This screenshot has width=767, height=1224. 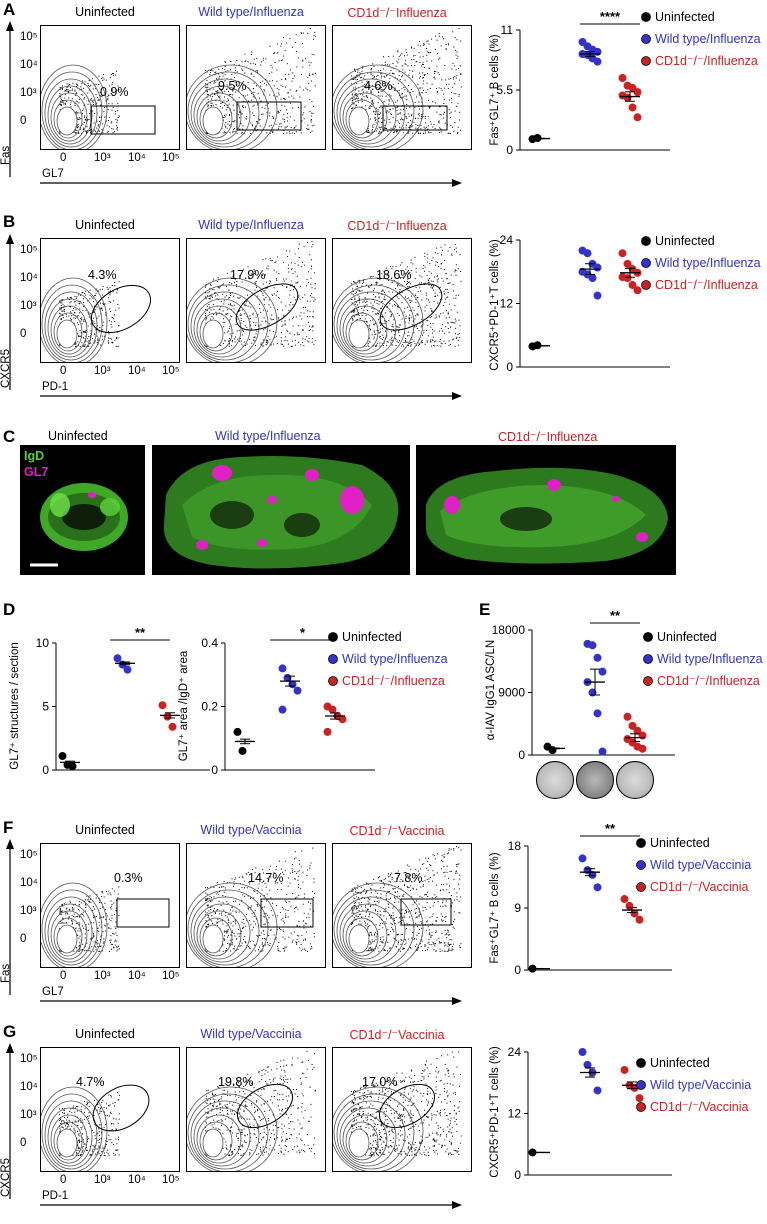 What do you see at coordinates (548, 437) in the screenshot?
I see `micrograph-title-cd1d: CD1d⁻/⁻Influenza` at bounding box center [548, 437].